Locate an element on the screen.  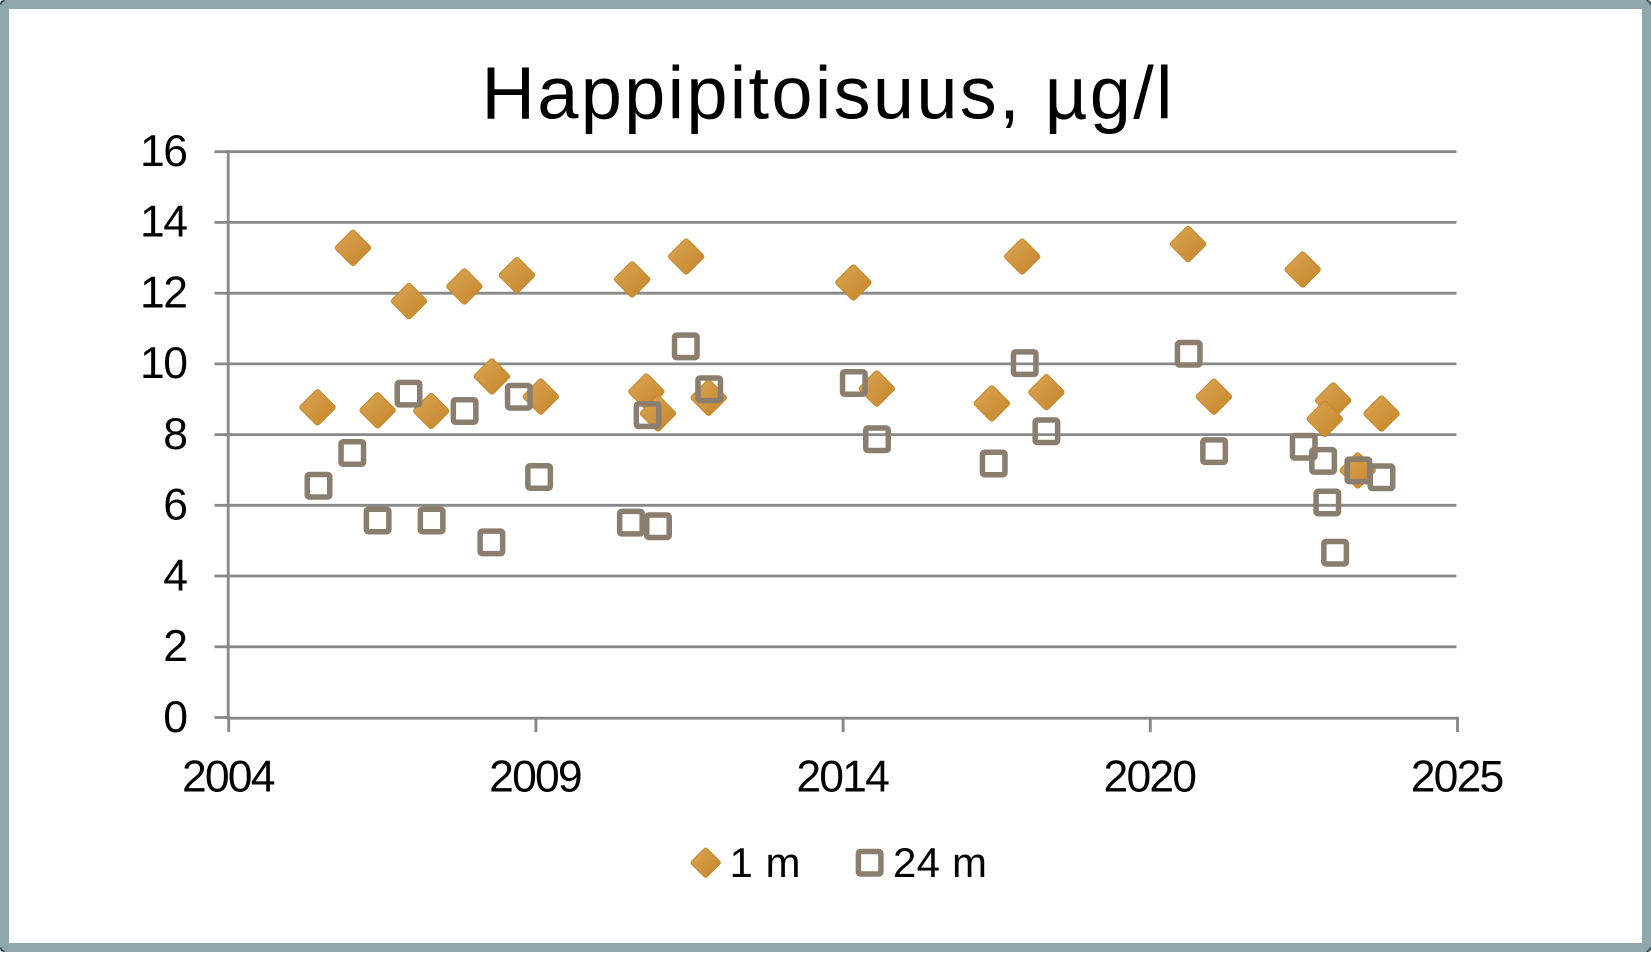
svg-text: 2004 is located at coordinates (229, 777).